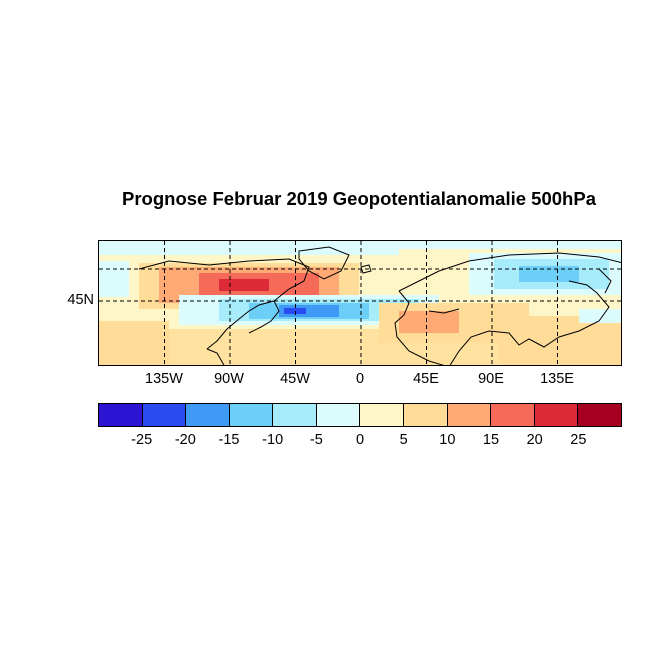  Describe the element at coordinates (164, 379) in the screenshot. I see `lon-label-135w: 135W` at that location.